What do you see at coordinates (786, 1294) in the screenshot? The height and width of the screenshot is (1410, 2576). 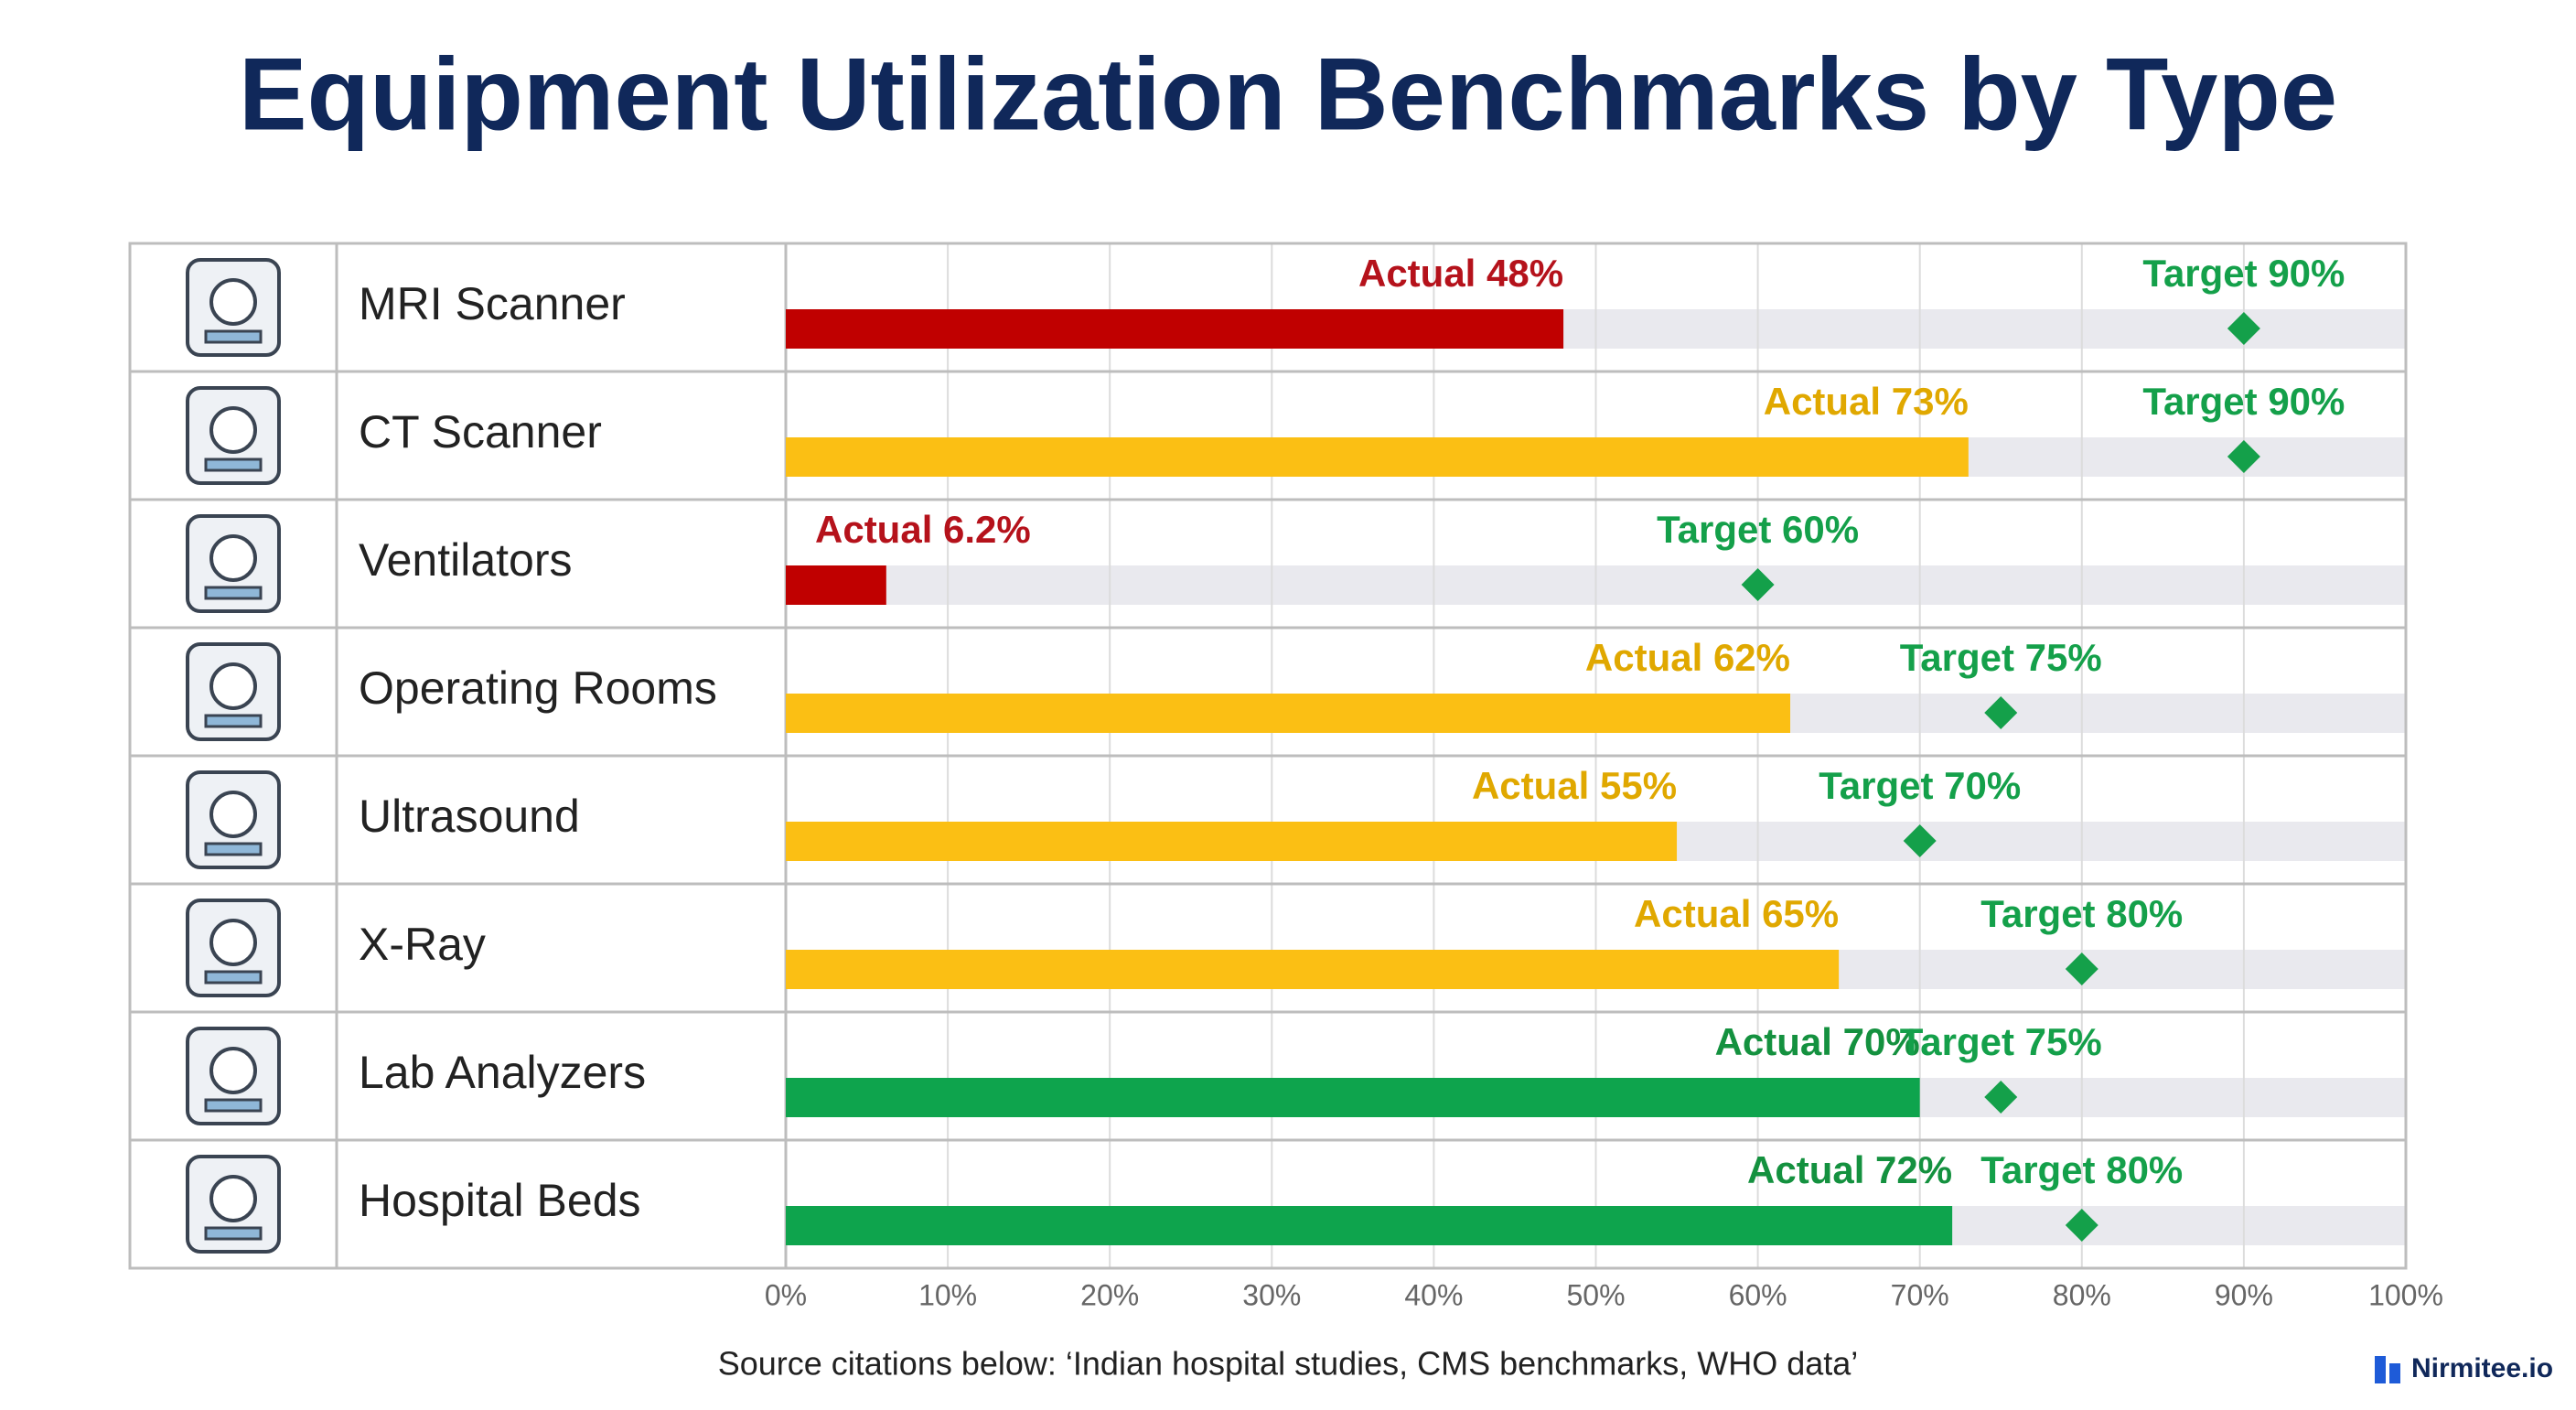 I see `x-tick-label: 0%` at bounding box center [786, 1294].